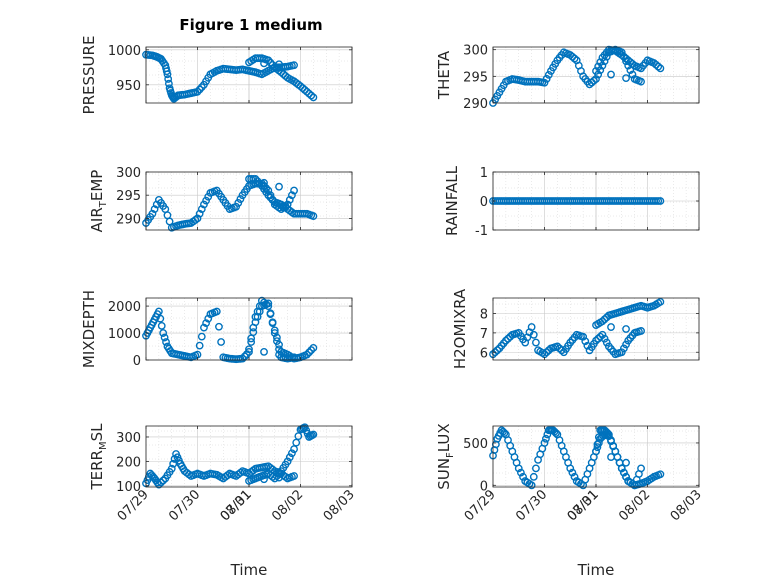 The width and height of the screenshot is (778, 583). Describe the element at coordinates (124, 334) in the screenshot. I see `y-tick-labels: 0 1000 2000` at that location.